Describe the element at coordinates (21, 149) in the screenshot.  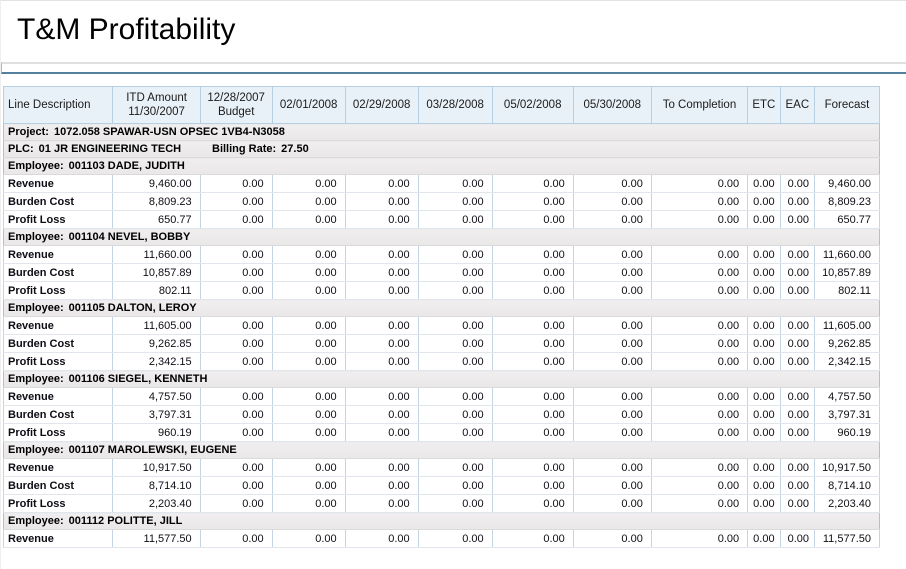
I see `plc-label: PLC:` at that location.